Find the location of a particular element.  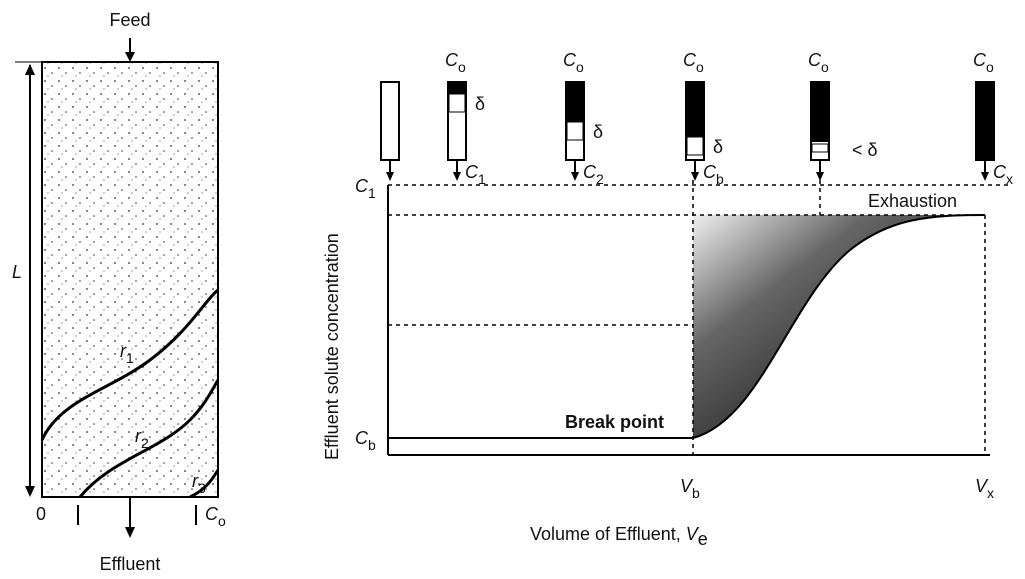

outlet-label: C1 is located at coordinates (475, 174).